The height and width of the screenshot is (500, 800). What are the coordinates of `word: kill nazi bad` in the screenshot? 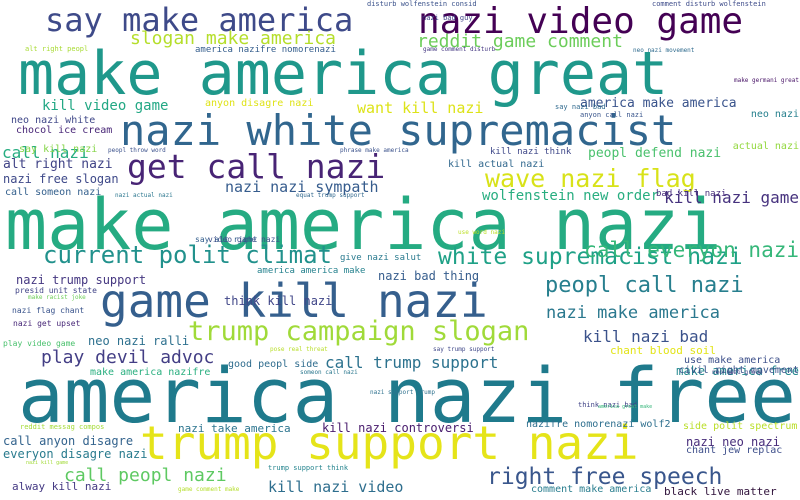 It's located at (646, 336).